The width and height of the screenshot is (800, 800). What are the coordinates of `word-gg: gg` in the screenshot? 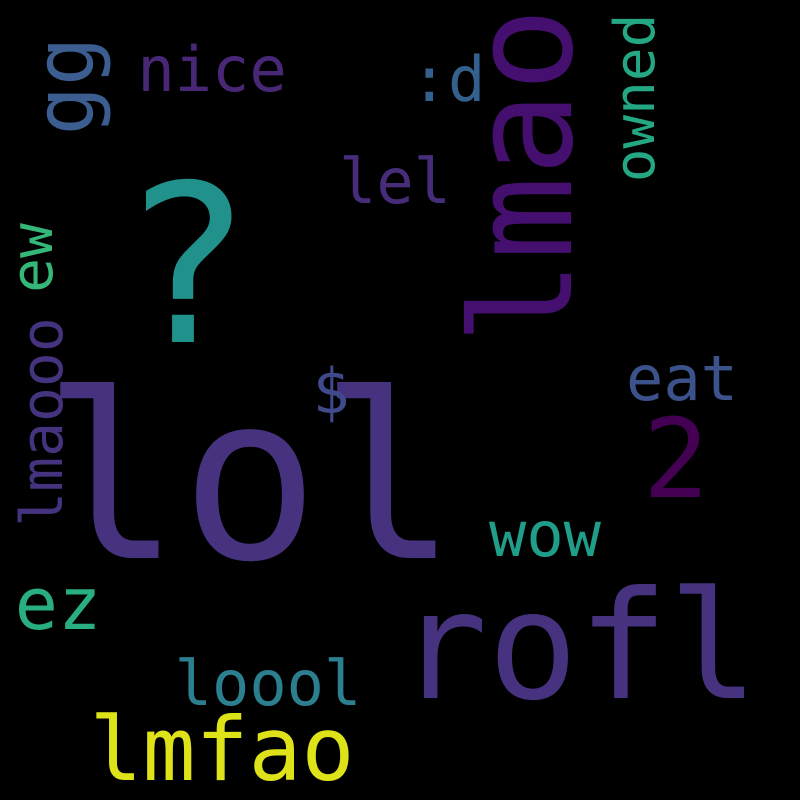 It's located at (65, 86).